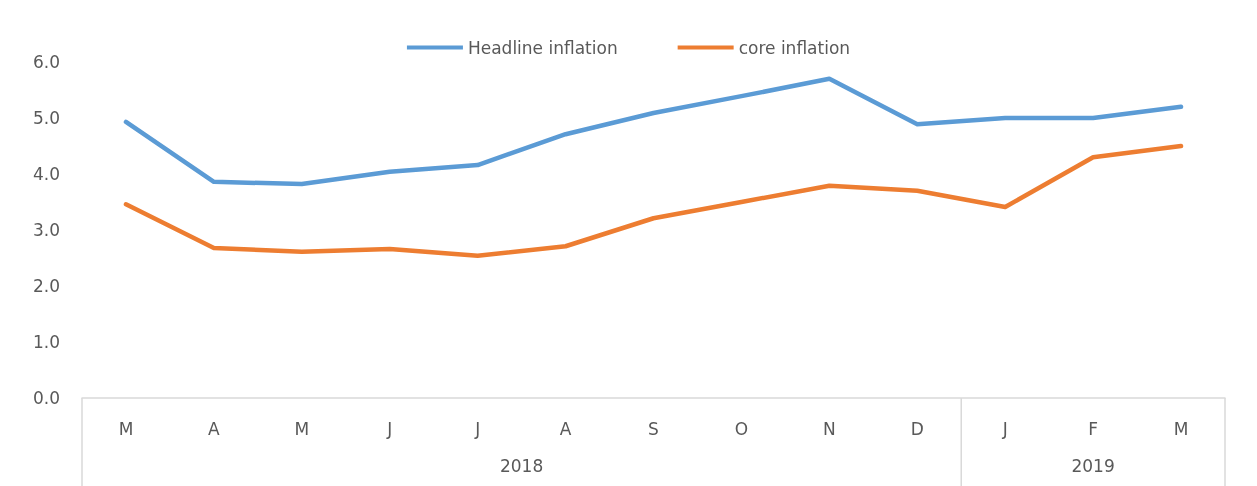 The image size is (1257, 486). What do you see at coordinates (741, 428) in the screenshot?
I see `x-tick-label: O` at bounding box center [741, 428].